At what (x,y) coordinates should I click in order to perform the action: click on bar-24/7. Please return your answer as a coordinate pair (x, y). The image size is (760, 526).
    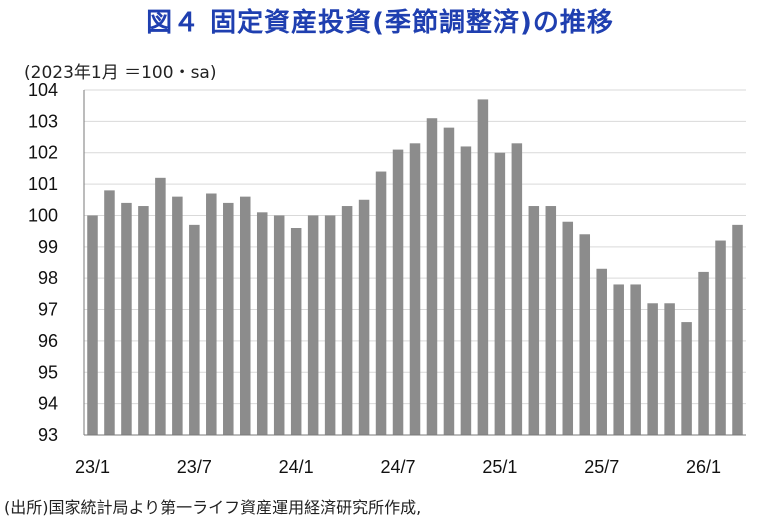
    Looking at the image, I should click on (398, 292).